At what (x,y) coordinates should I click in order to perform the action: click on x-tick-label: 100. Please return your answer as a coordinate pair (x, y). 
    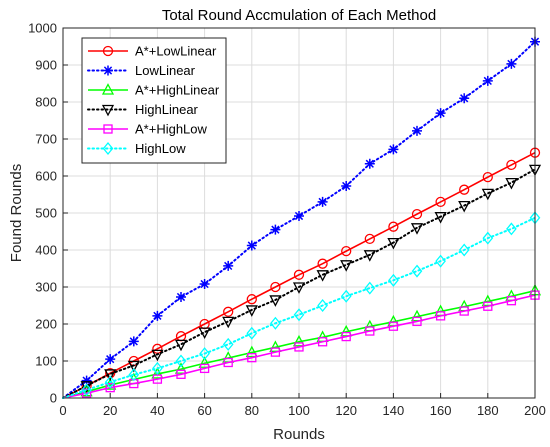
    Looking at the image, I should click on (299, 410).